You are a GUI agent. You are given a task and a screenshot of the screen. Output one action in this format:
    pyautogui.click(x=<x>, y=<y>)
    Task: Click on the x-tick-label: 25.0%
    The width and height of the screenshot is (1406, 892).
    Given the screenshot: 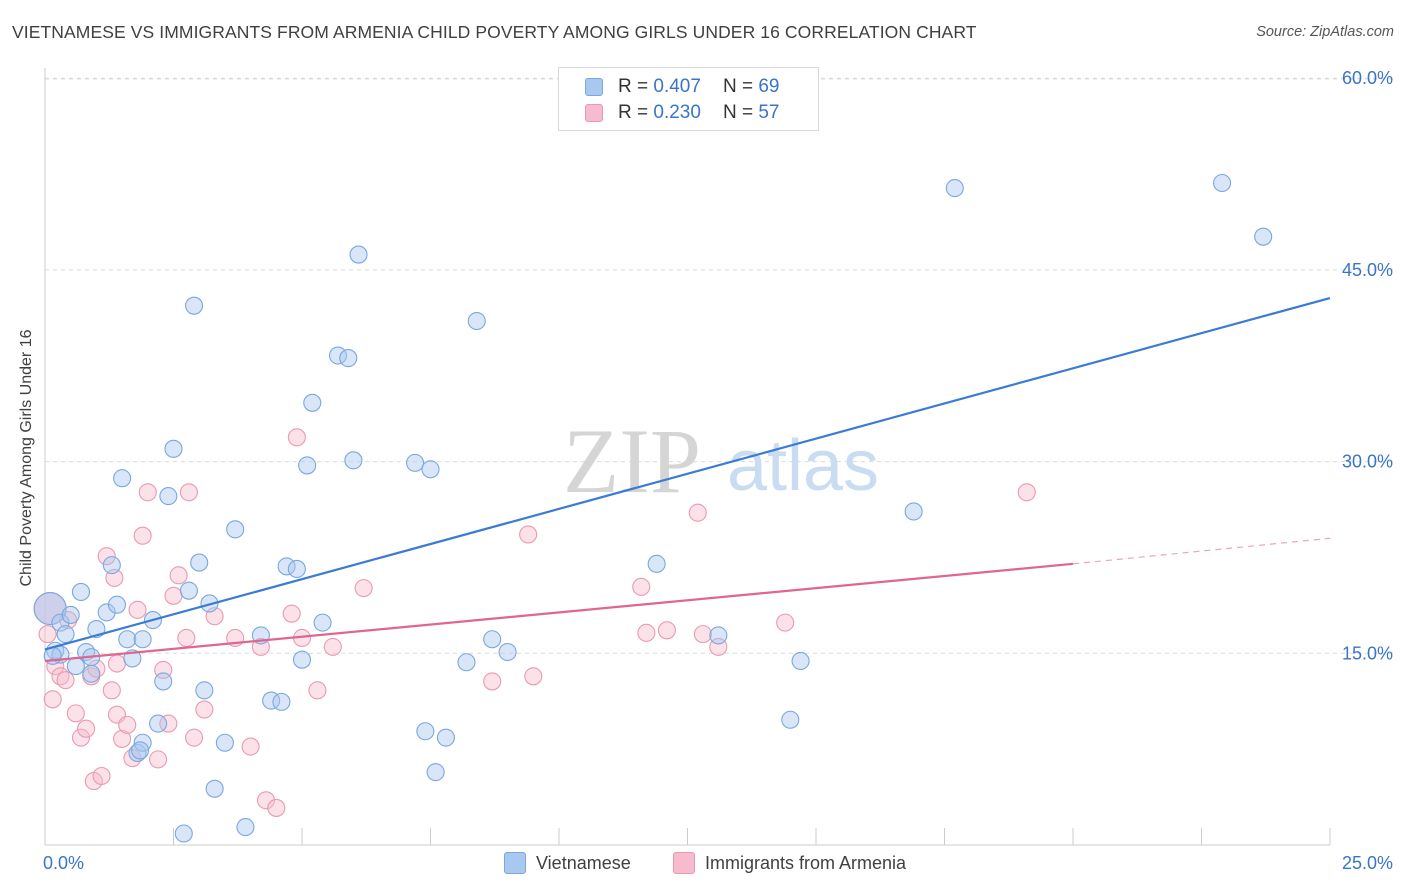 What is the action you would take?
    pyautogui.click(x=1367, y=863)
    